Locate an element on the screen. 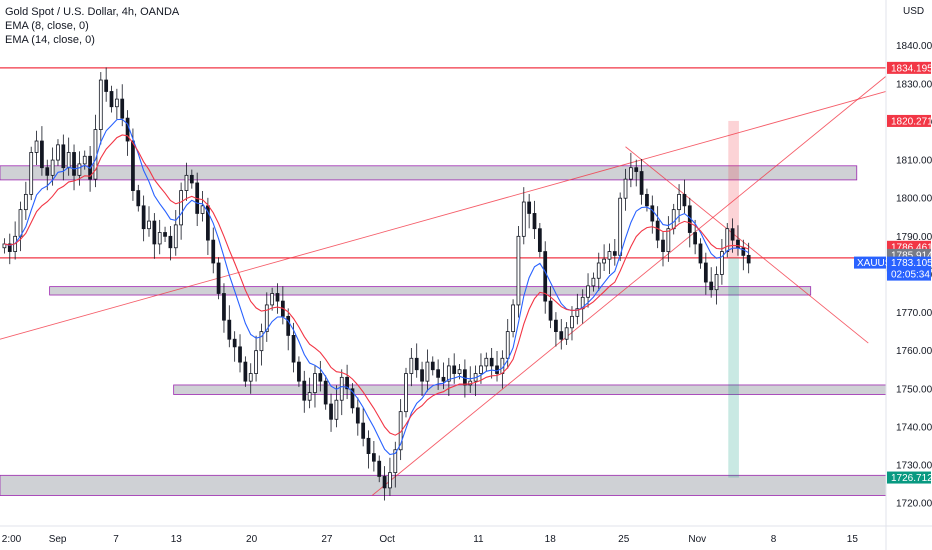 Image resolution: width=932 pixels, height=550 pixels. indicator-ema-8: EMA (8, close, 0) is located at coordinates (47, 26).